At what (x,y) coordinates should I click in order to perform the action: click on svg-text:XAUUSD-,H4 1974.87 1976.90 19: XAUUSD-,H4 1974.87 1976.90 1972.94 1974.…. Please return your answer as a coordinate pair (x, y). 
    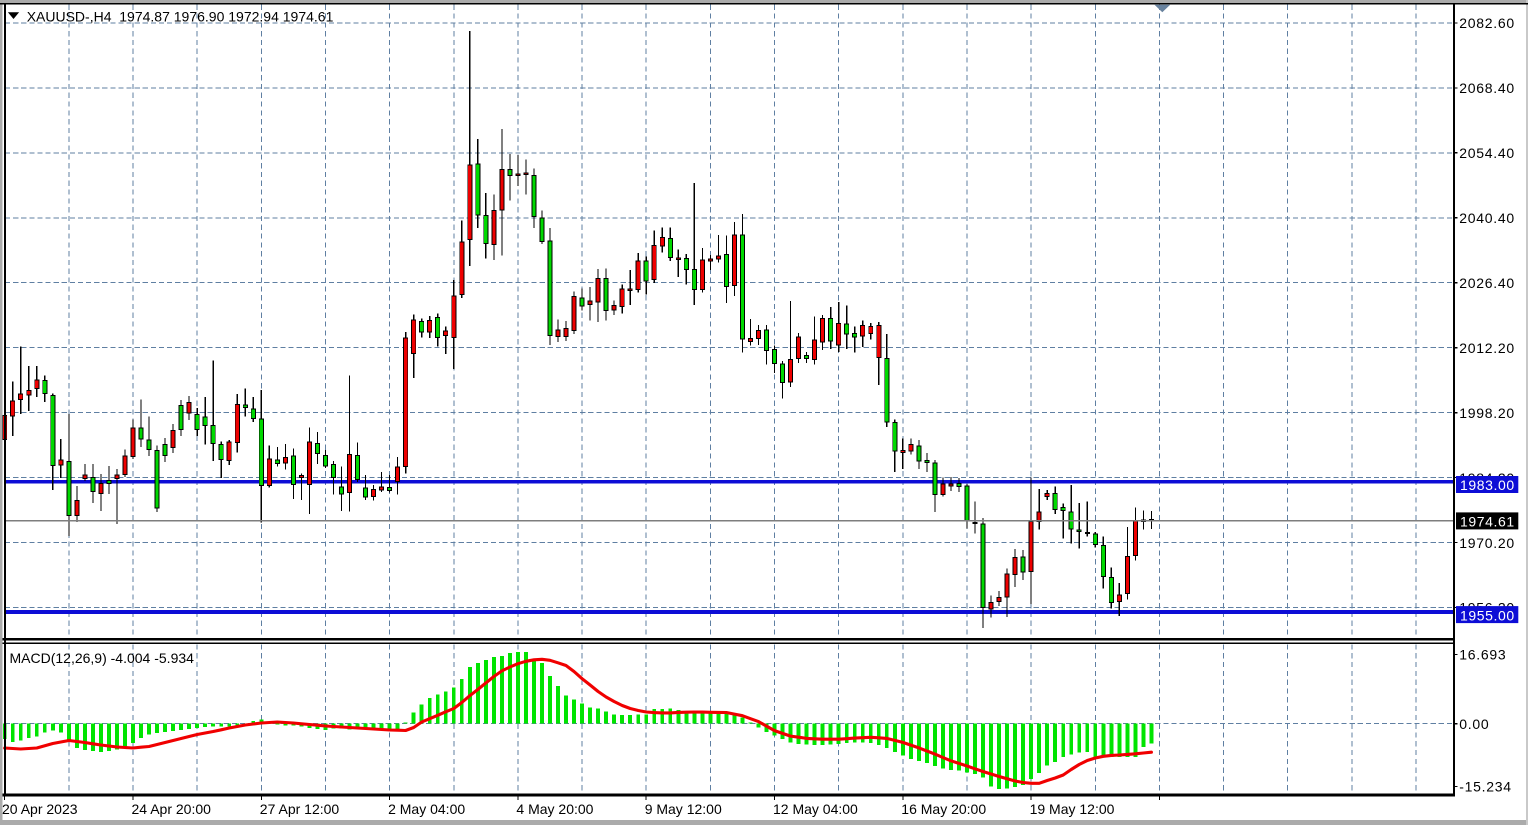
    Looking at the image, I should click on (180, 17).